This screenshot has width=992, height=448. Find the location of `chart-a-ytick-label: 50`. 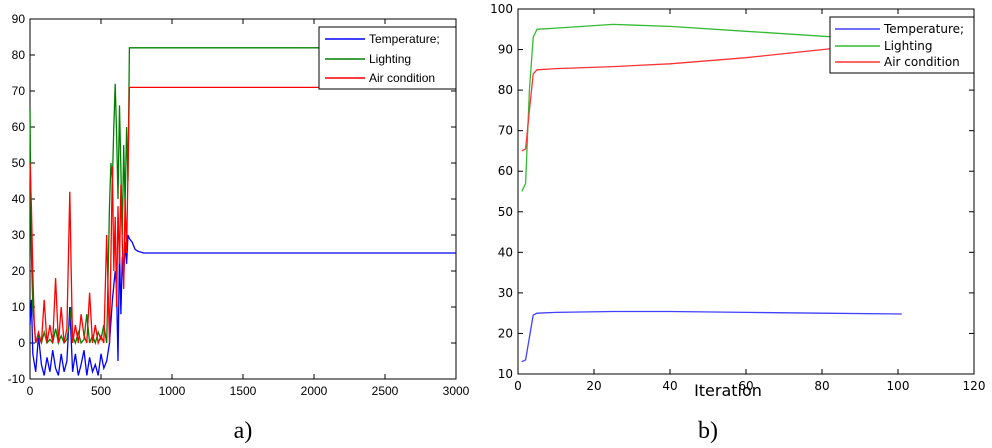

chart-a-ytick-label: 50 is located at coordinates (19, 163).